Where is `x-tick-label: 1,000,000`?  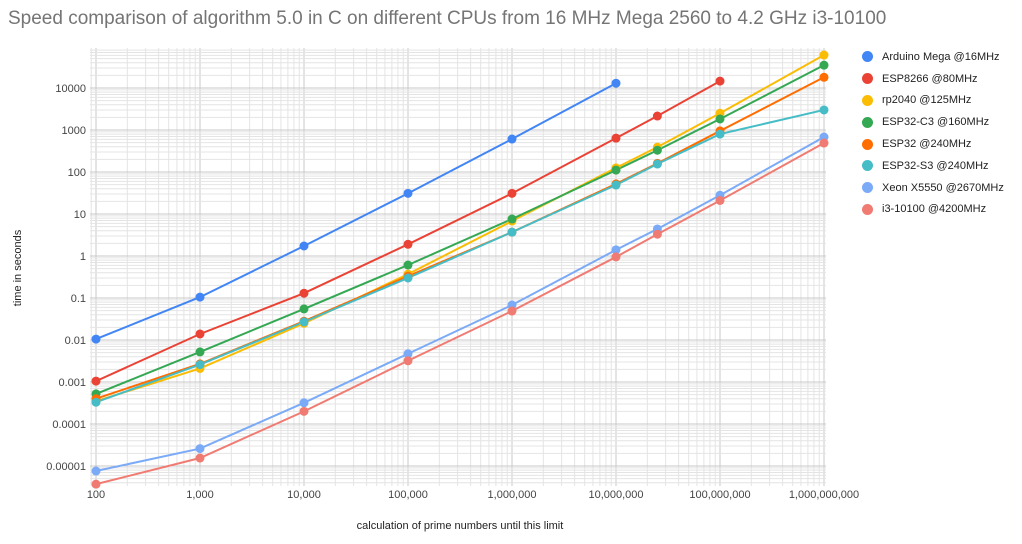
x-tick-label: 1,000,000 is located at coordinates (512, 495).